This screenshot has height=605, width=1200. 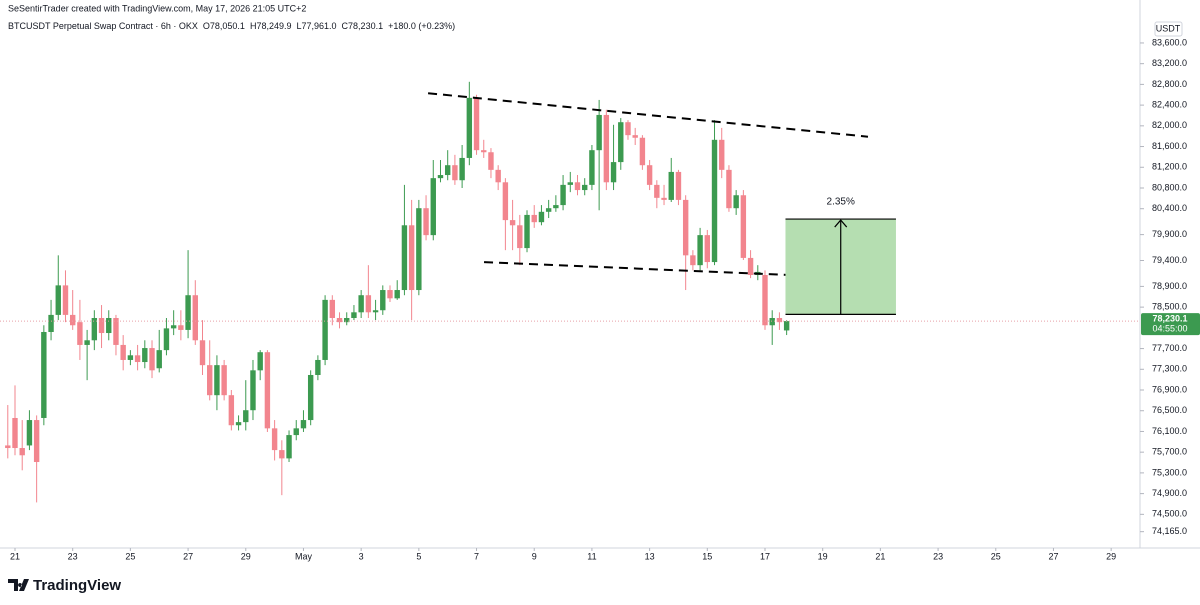 I want to click on x-tick-label: 23, so click(x=73, y=556).